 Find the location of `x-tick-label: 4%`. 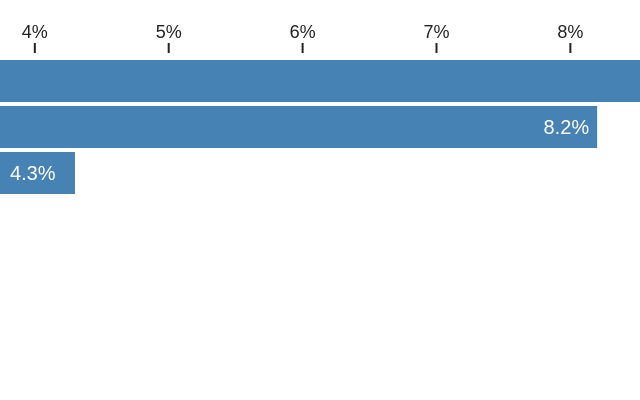

x-tick-label: 4% is located at coordinates (35, 32).